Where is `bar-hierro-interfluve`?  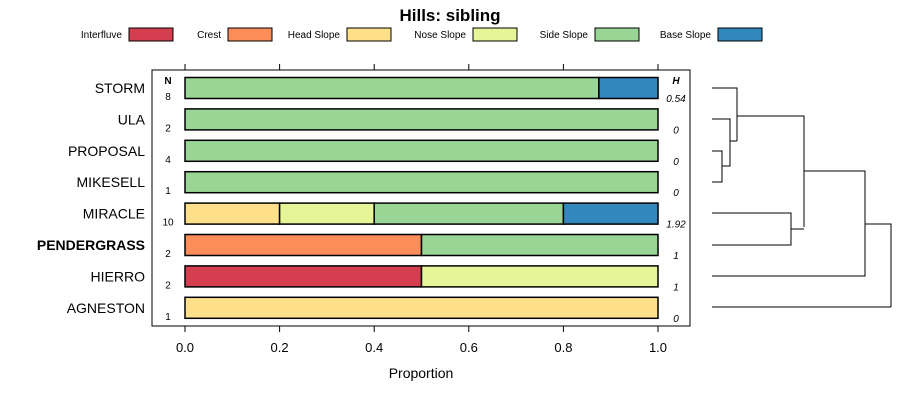 bar-hierro-interfluve is located at coordinates (303, 276).